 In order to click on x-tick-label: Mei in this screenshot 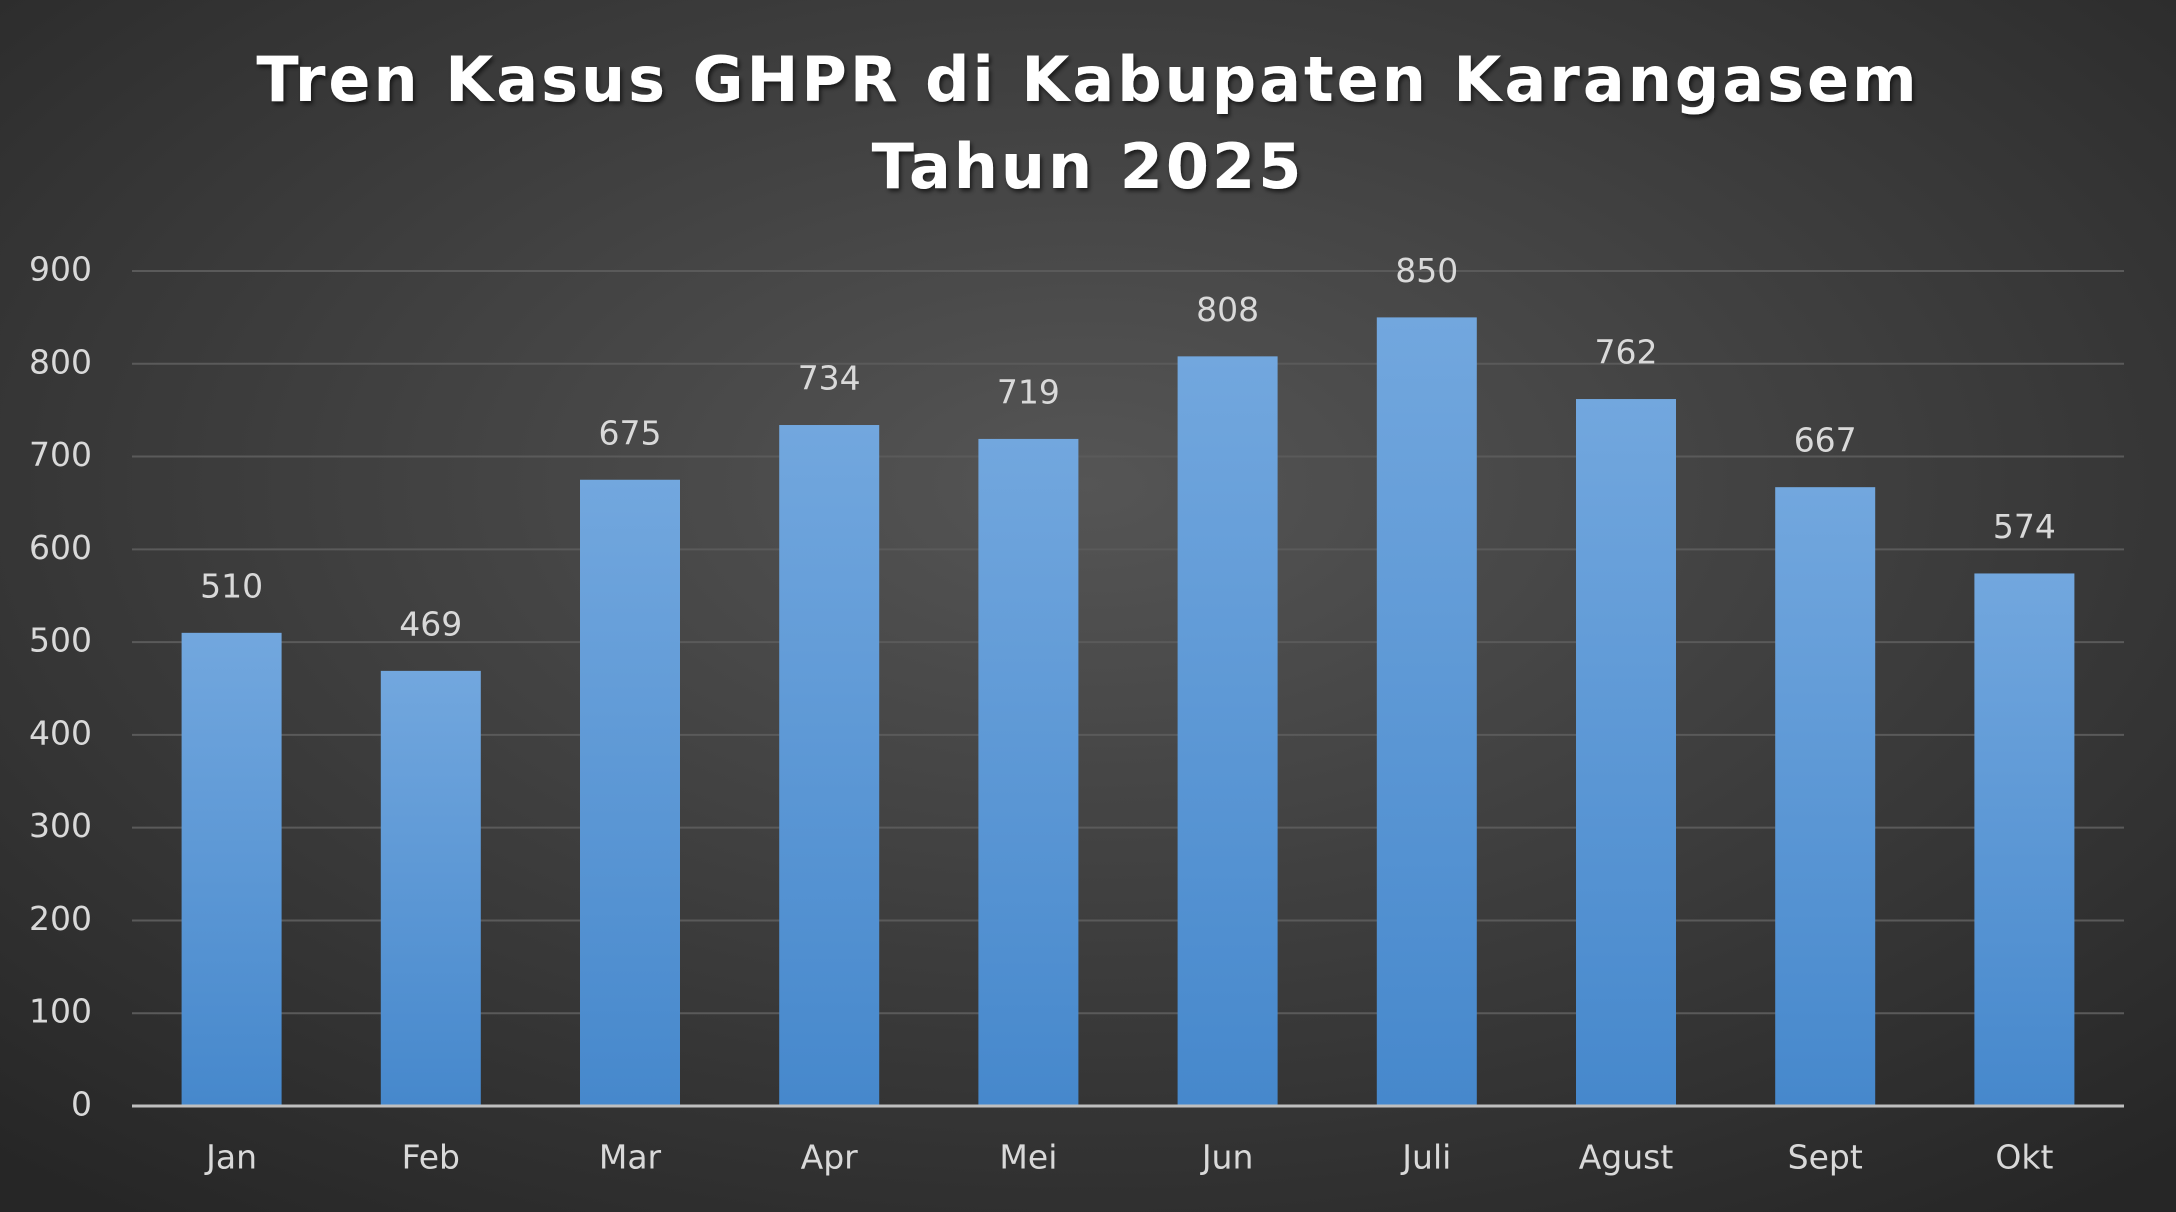, I will do `click(1028, 1157)`.